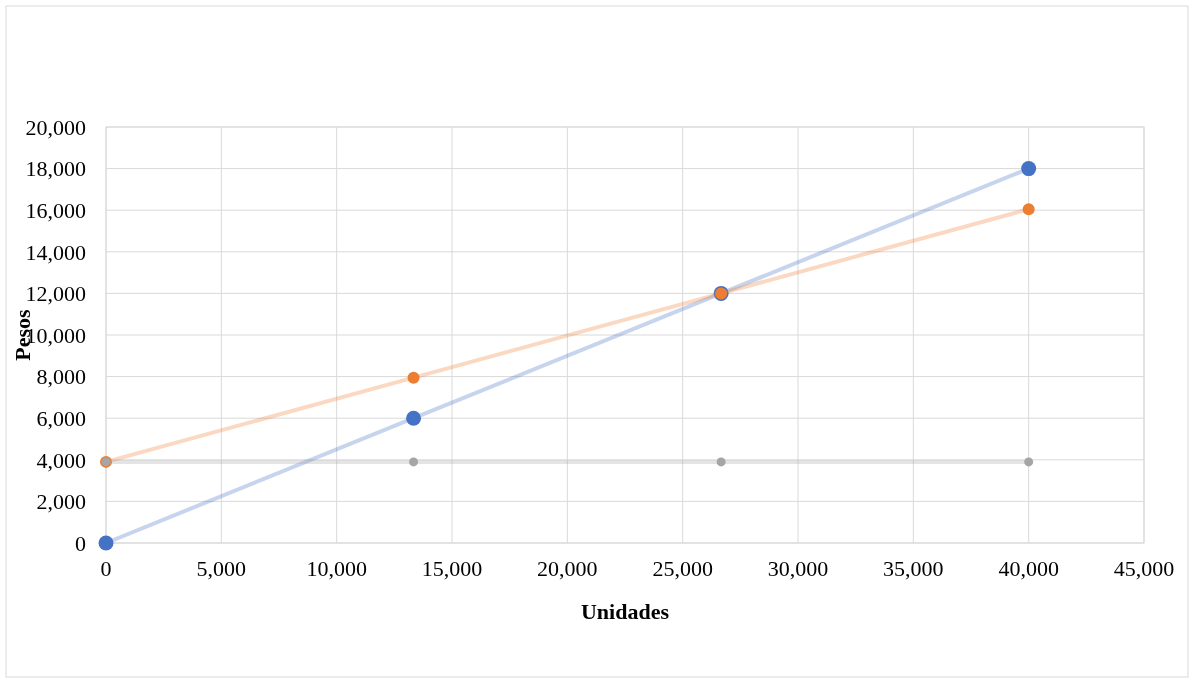 This screenshot has height=683, width=1194. I want to click on x-tick-label: 20,000, so click(567, 568).